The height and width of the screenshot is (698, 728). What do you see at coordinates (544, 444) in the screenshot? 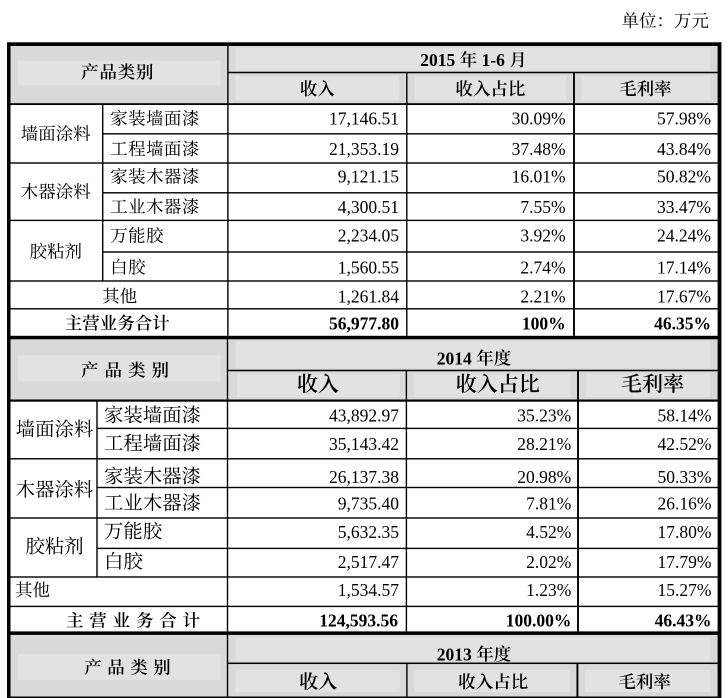
I see `svg-text: 28.21%` at bounding box center [544, 444].